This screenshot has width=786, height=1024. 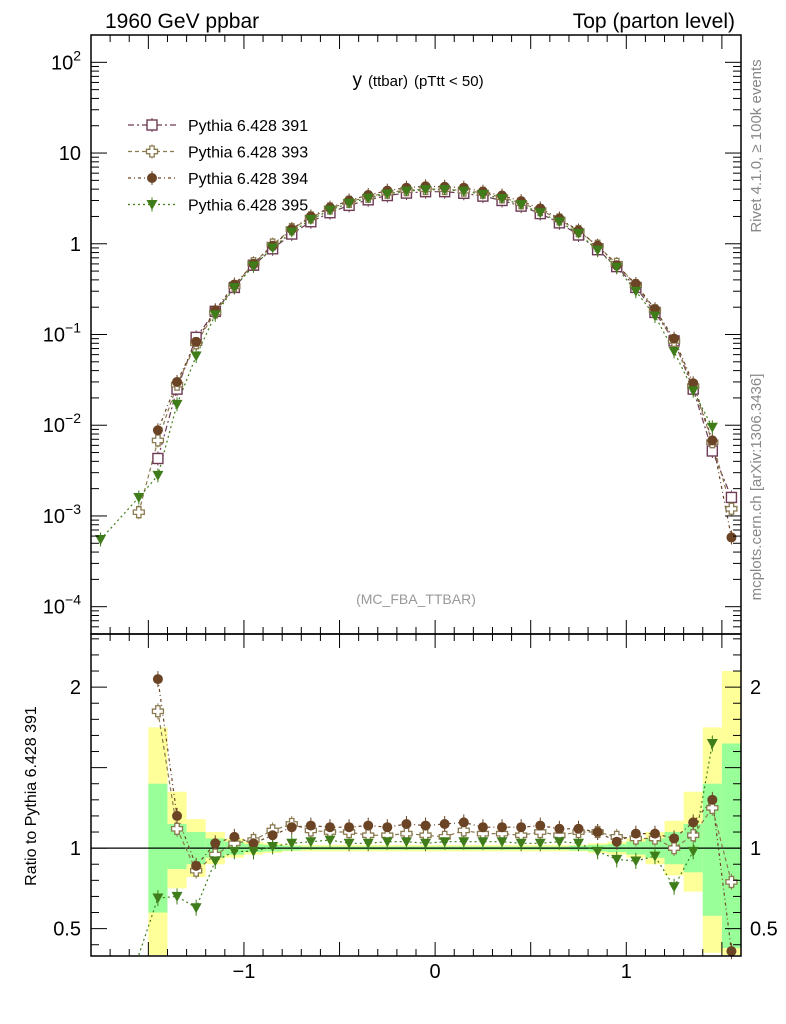 I want to click on header-right: Top (parton level), so click(x=654, y=21).